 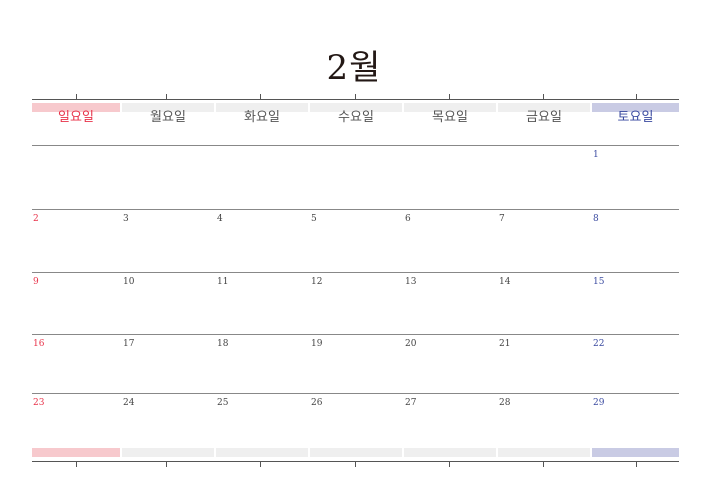 What do you see at coordinates (220, 219) in the screenshot?
I see `date-number: 4` at bounding box center [220, 219].